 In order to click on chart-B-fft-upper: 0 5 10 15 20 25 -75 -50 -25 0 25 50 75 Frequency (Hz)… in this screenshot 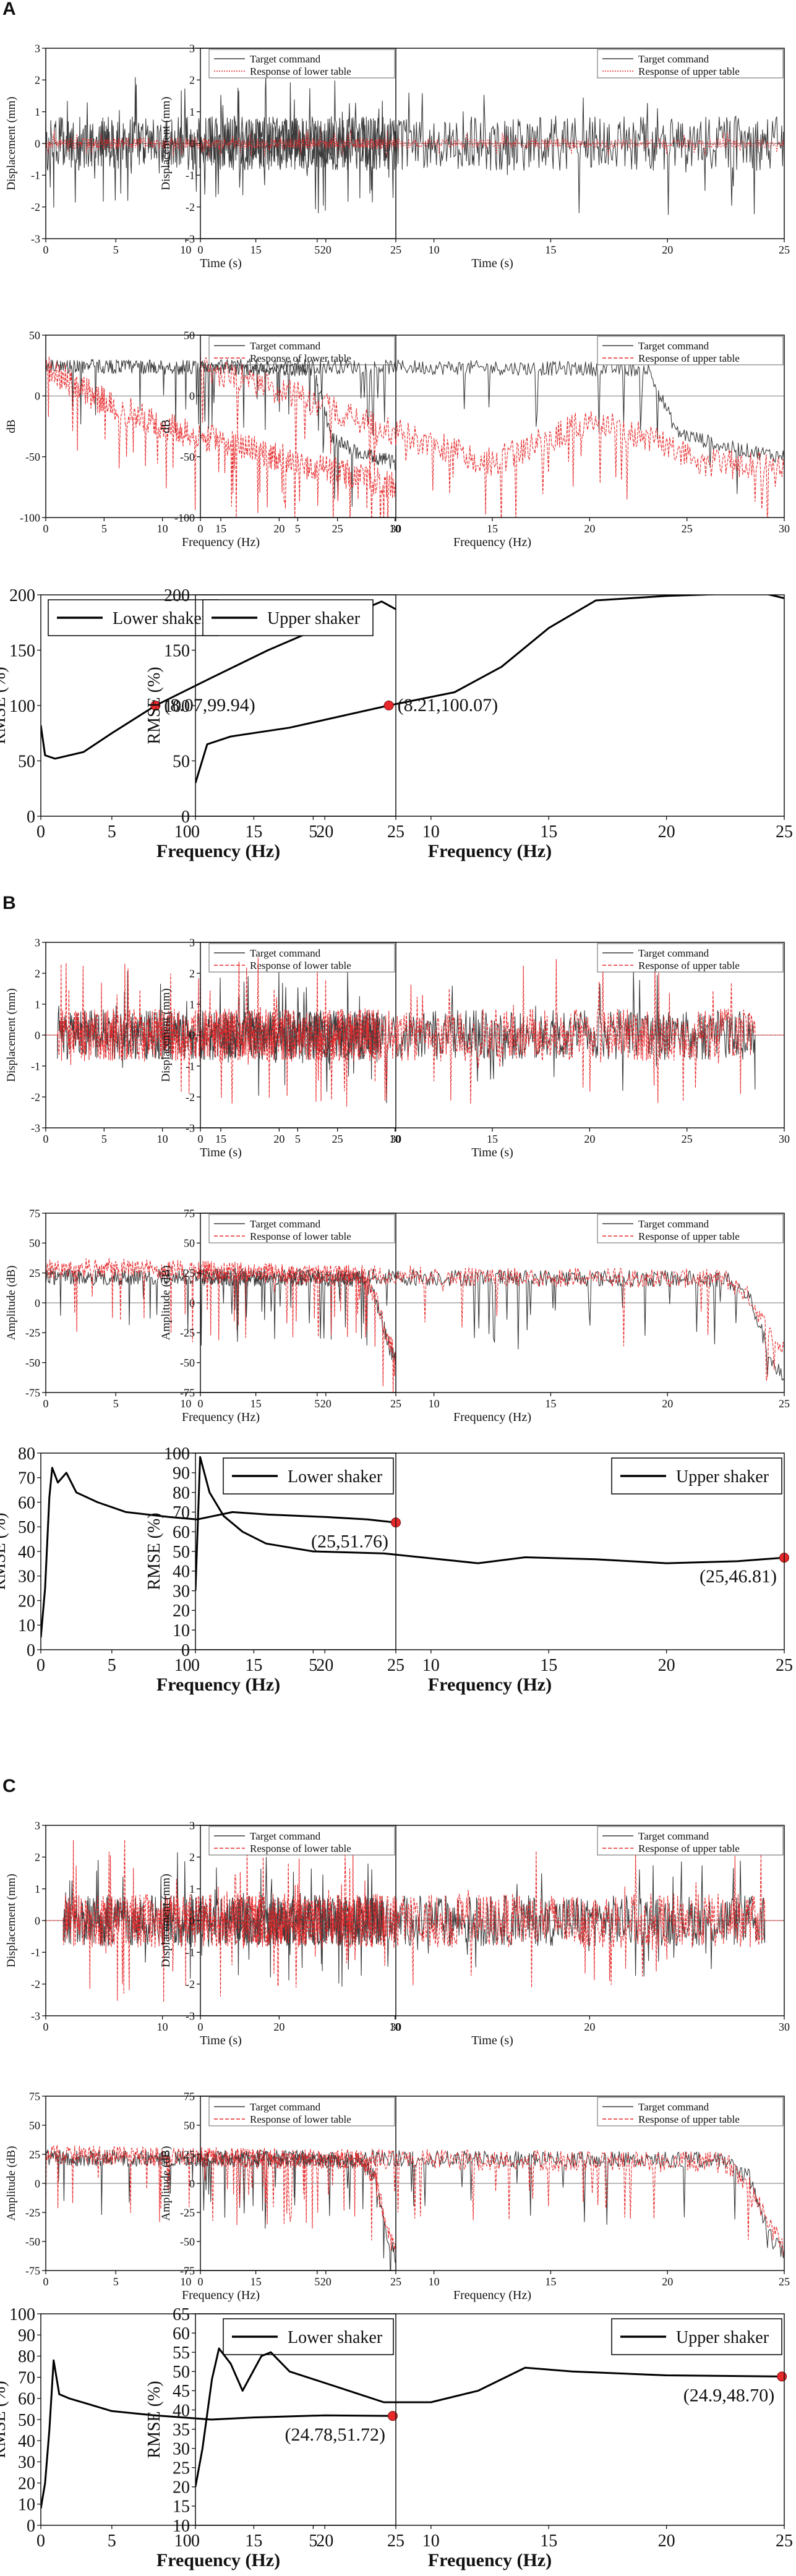, I will do `click(475, 1315)`.